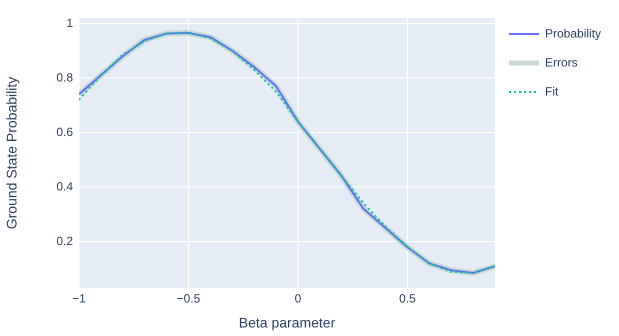  What do you see at coordinates (407, 299) in the screenshot?
I see `x-tick-label: 0.5` at bounding box center [407, 299].